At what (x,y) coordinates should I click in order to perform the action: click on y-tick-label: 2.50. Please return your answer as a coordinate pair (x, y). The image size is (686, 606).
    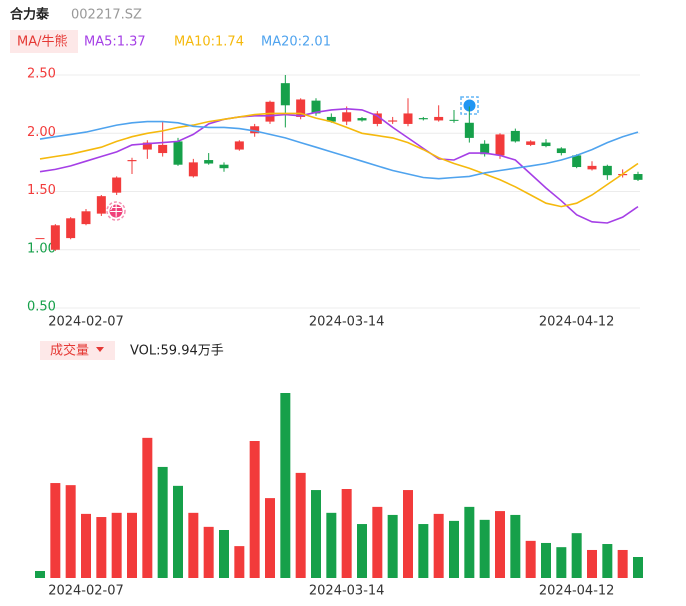
    Looking at the image, I should click on (41, 74).